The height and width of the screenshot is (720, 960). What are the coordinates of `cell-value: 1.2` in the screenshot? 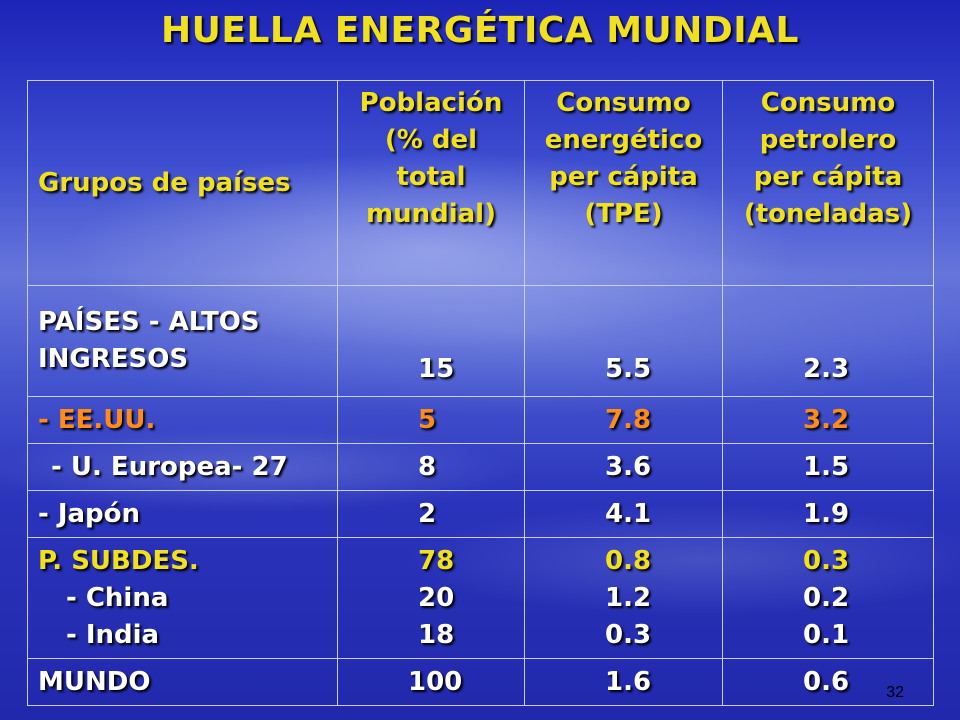 It's located at (628, 597).